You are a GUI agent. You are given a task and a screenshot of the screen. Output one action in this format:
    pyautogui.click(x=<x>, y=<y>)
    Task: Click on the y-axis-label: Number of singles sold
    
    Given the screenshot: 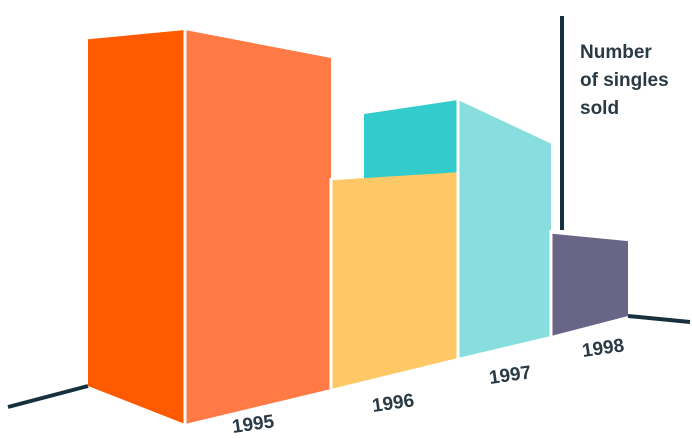 What is the action you would take?
    pyautogui.click(x=627, y=80)
    